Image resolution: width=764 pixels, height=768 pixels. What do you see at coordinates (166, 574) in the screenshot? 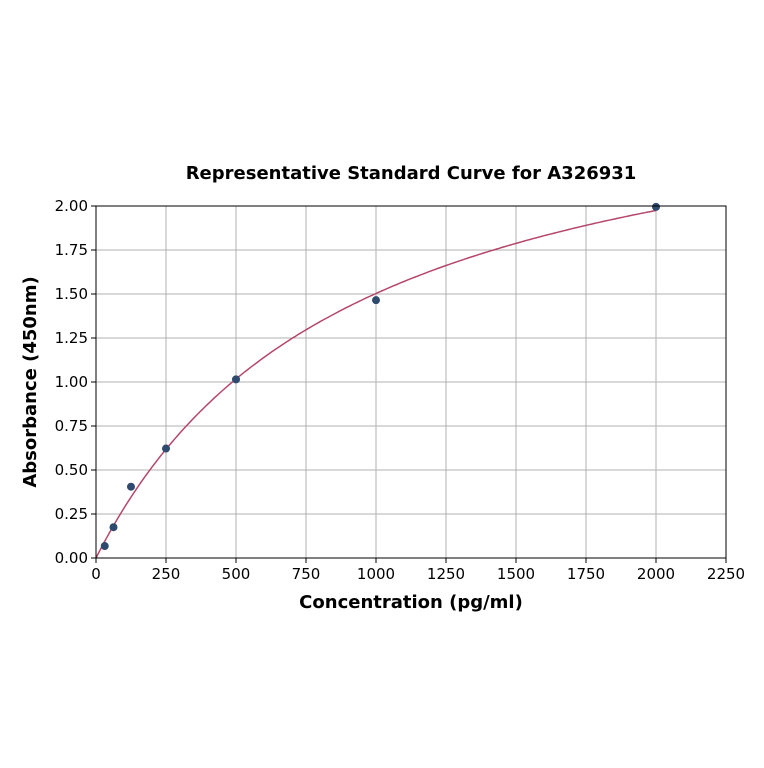
I see `x-tick-label: 250` at bounding box center [166, 574].